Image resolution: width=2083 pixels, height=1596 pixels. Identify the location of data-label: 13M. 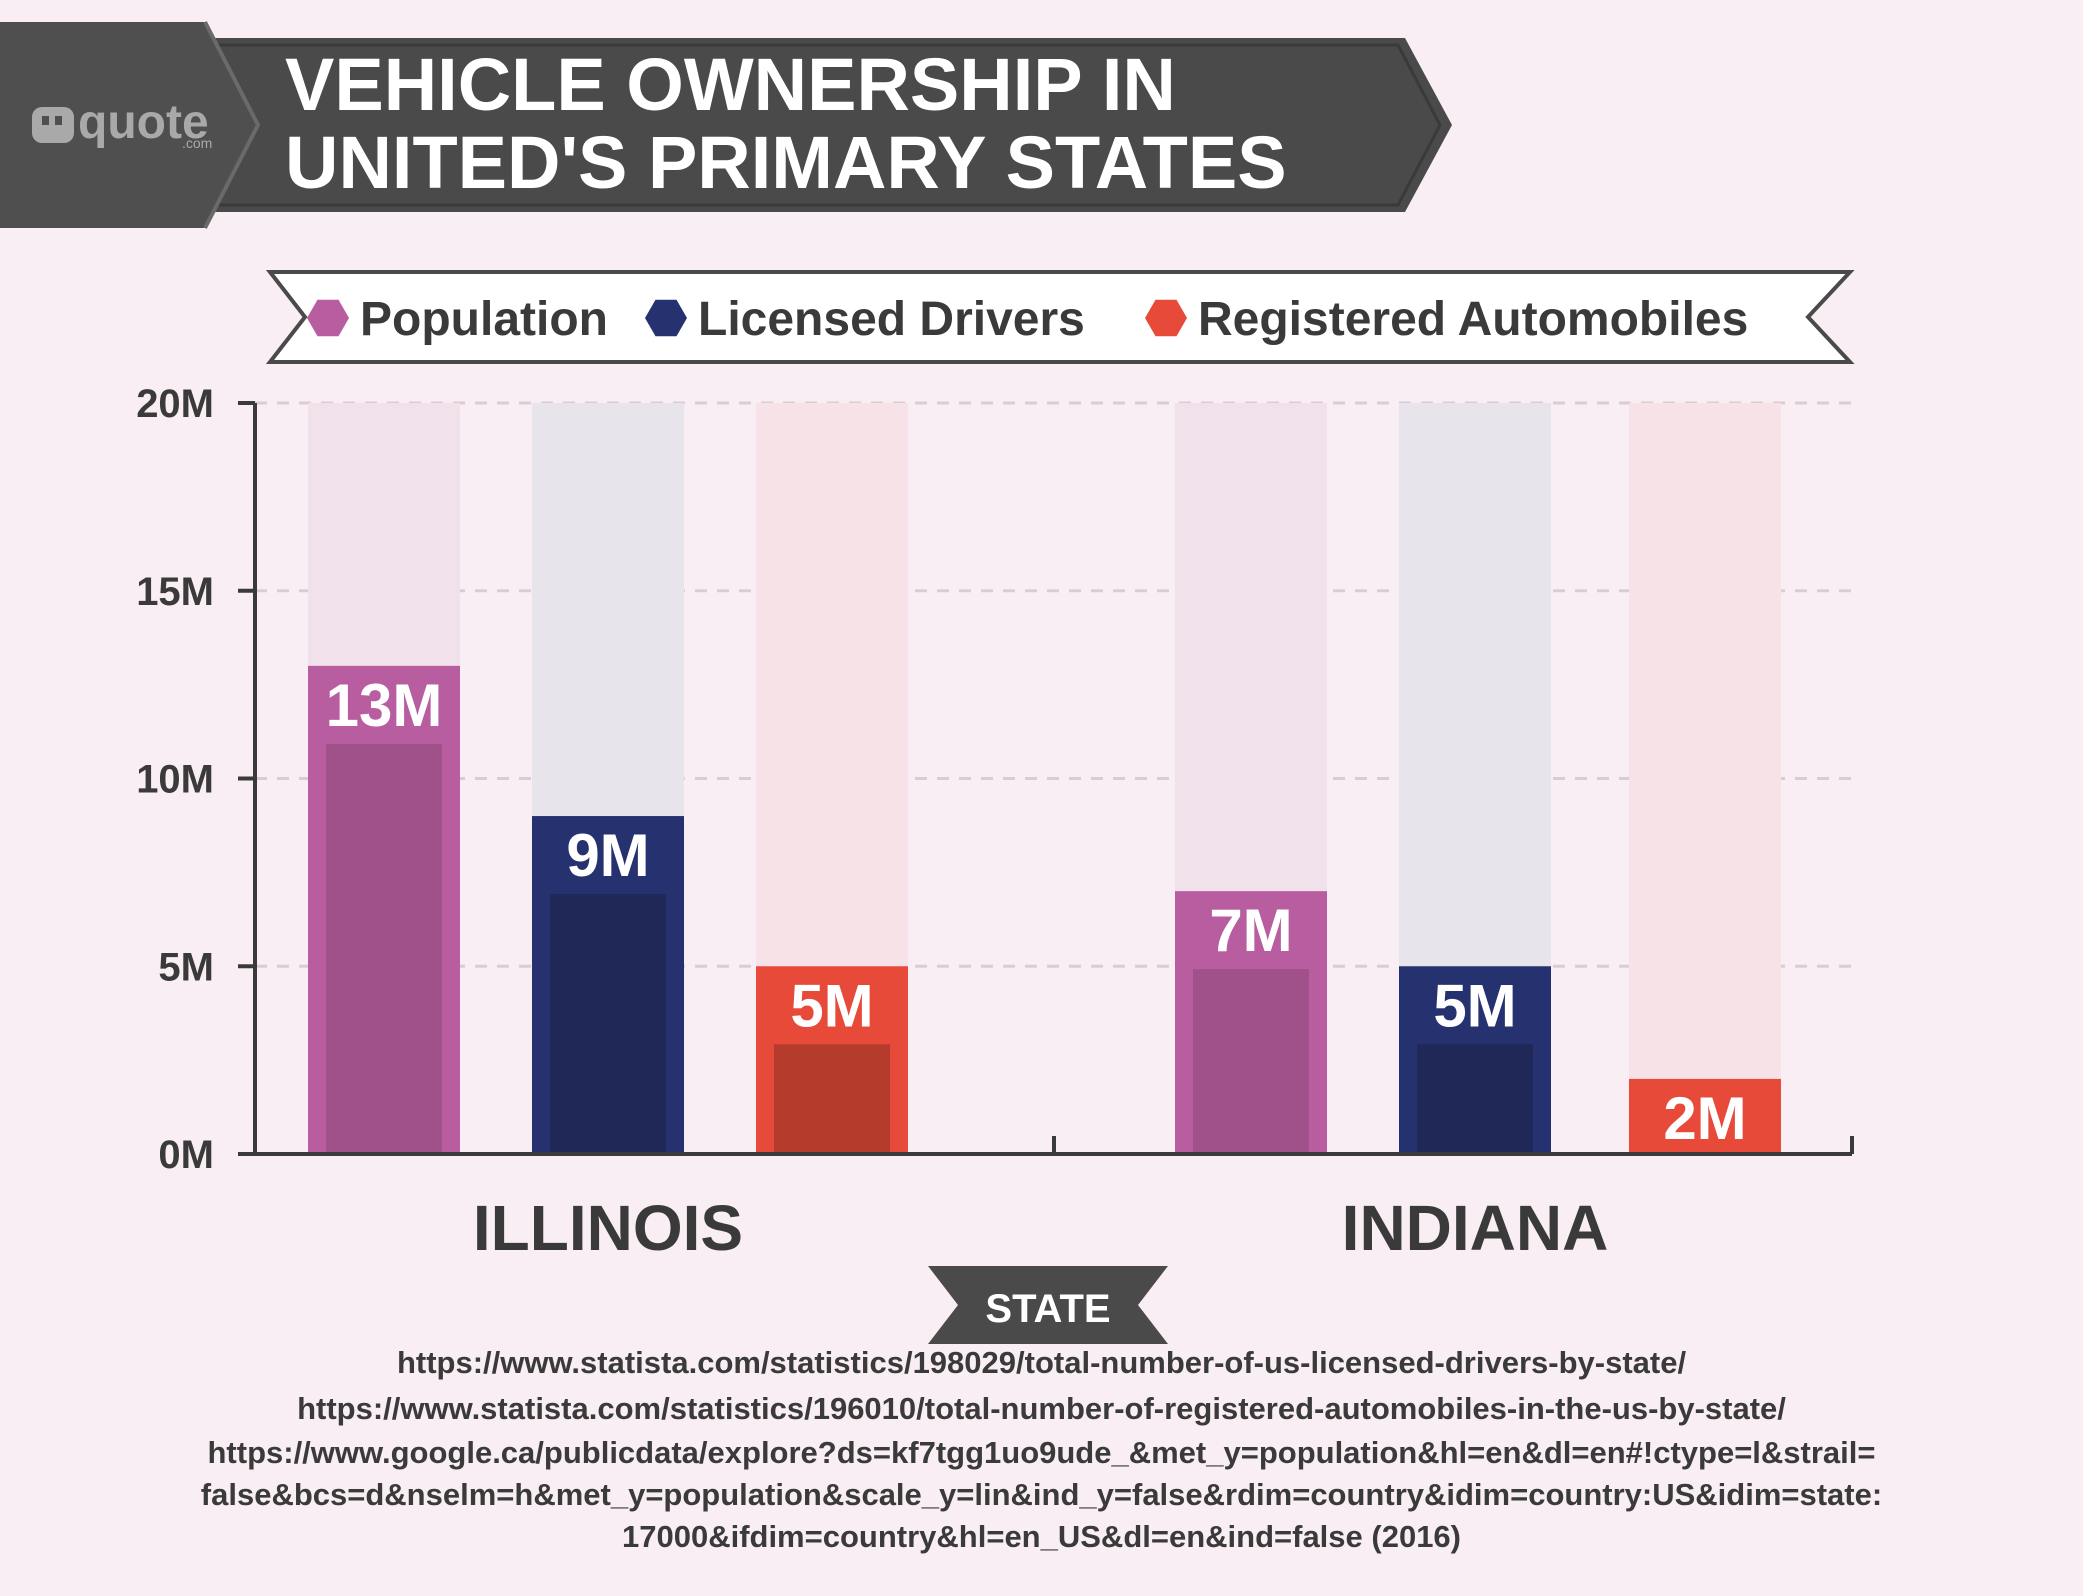
(384, 705).